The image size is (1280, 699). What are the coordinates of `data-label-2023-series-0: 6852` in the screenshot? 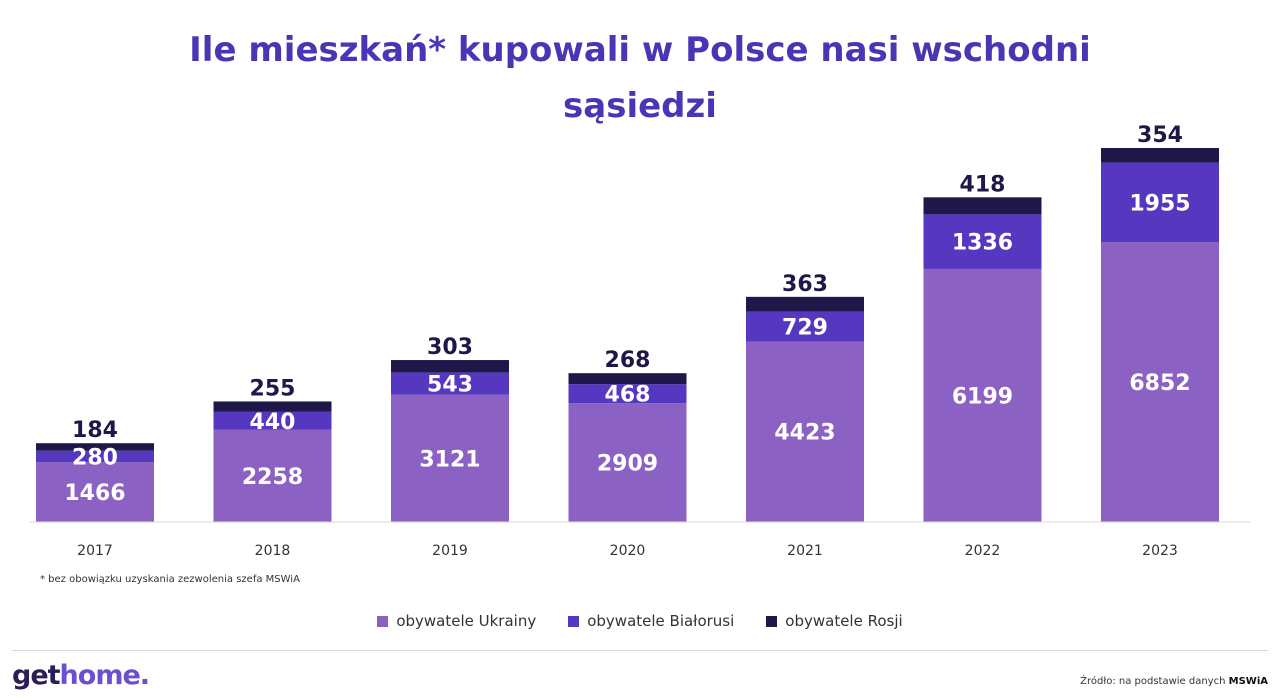 It's located at (1159, 383).